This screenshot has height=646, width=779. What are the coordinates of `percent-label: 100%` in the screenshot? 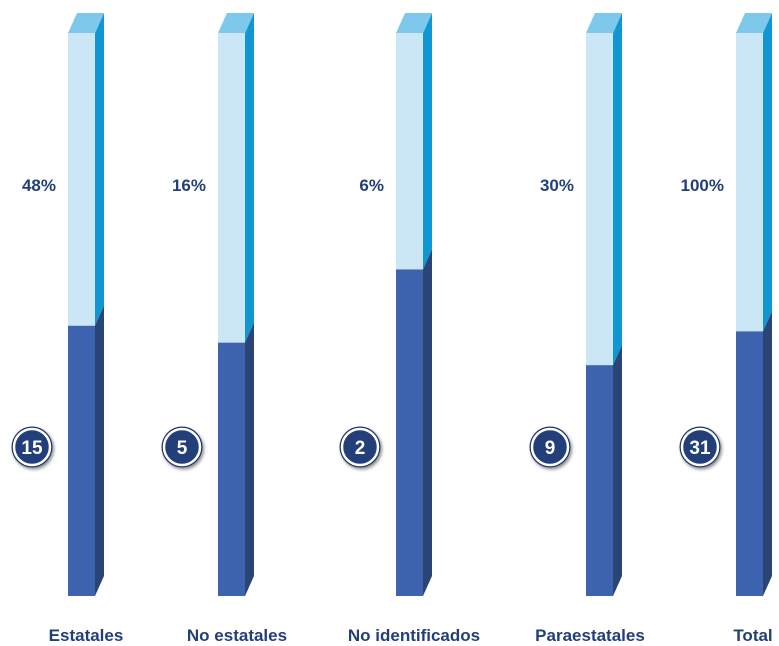 It's located at (702, 185).